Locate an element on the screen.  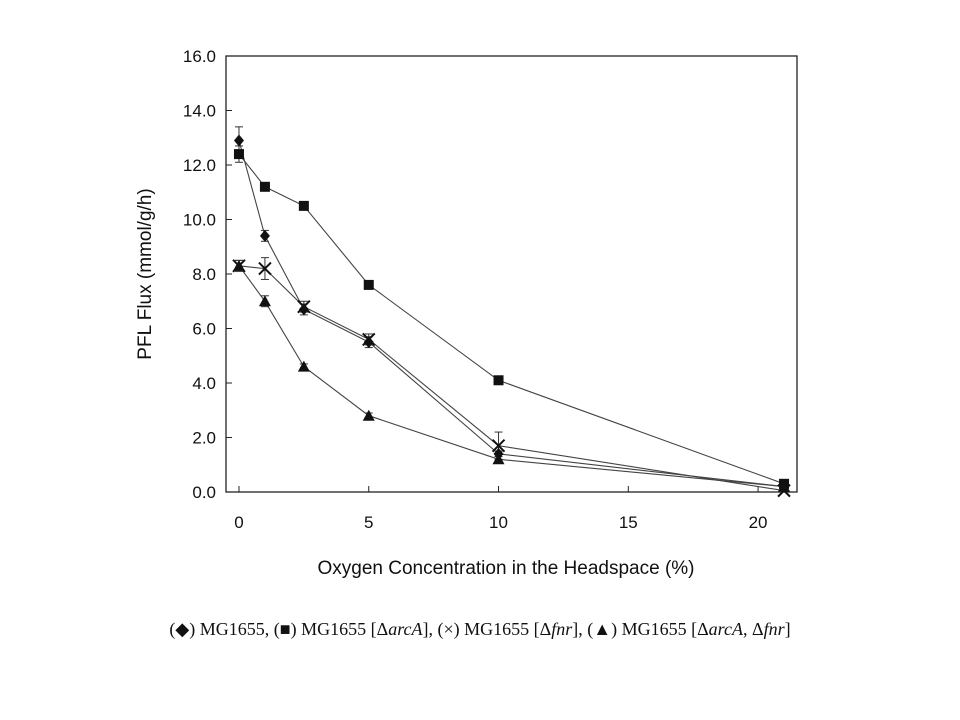
x-tick-label: 5 is located at coordinates (368, 522).